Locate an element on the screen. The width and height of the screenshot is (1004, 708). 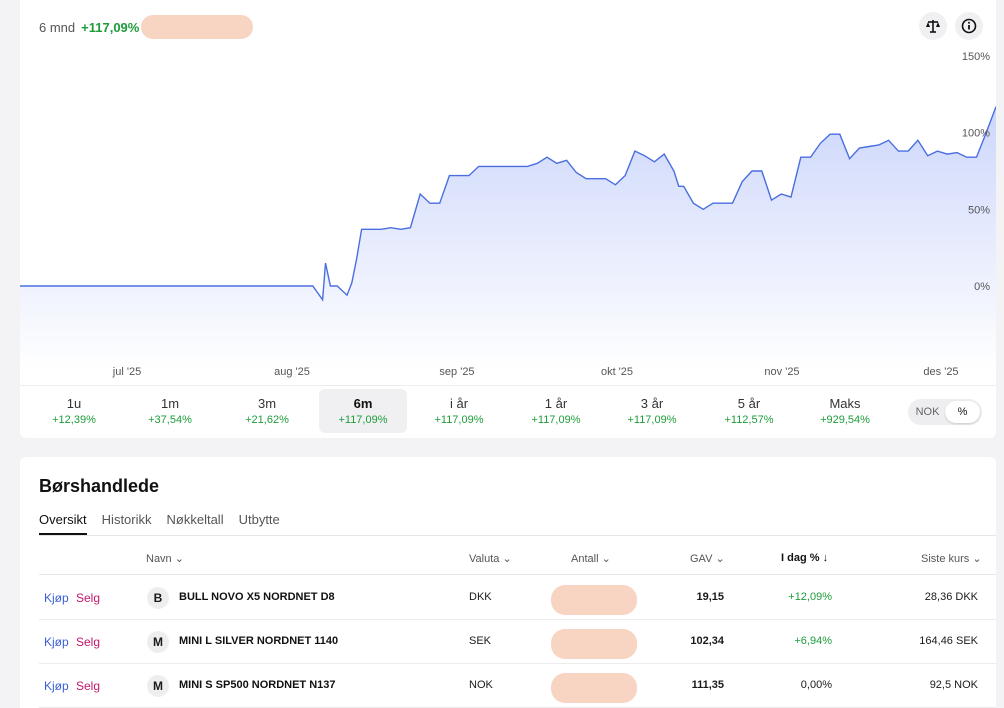
x-tick-label: sep '25 is located at coordinates (456, 372).